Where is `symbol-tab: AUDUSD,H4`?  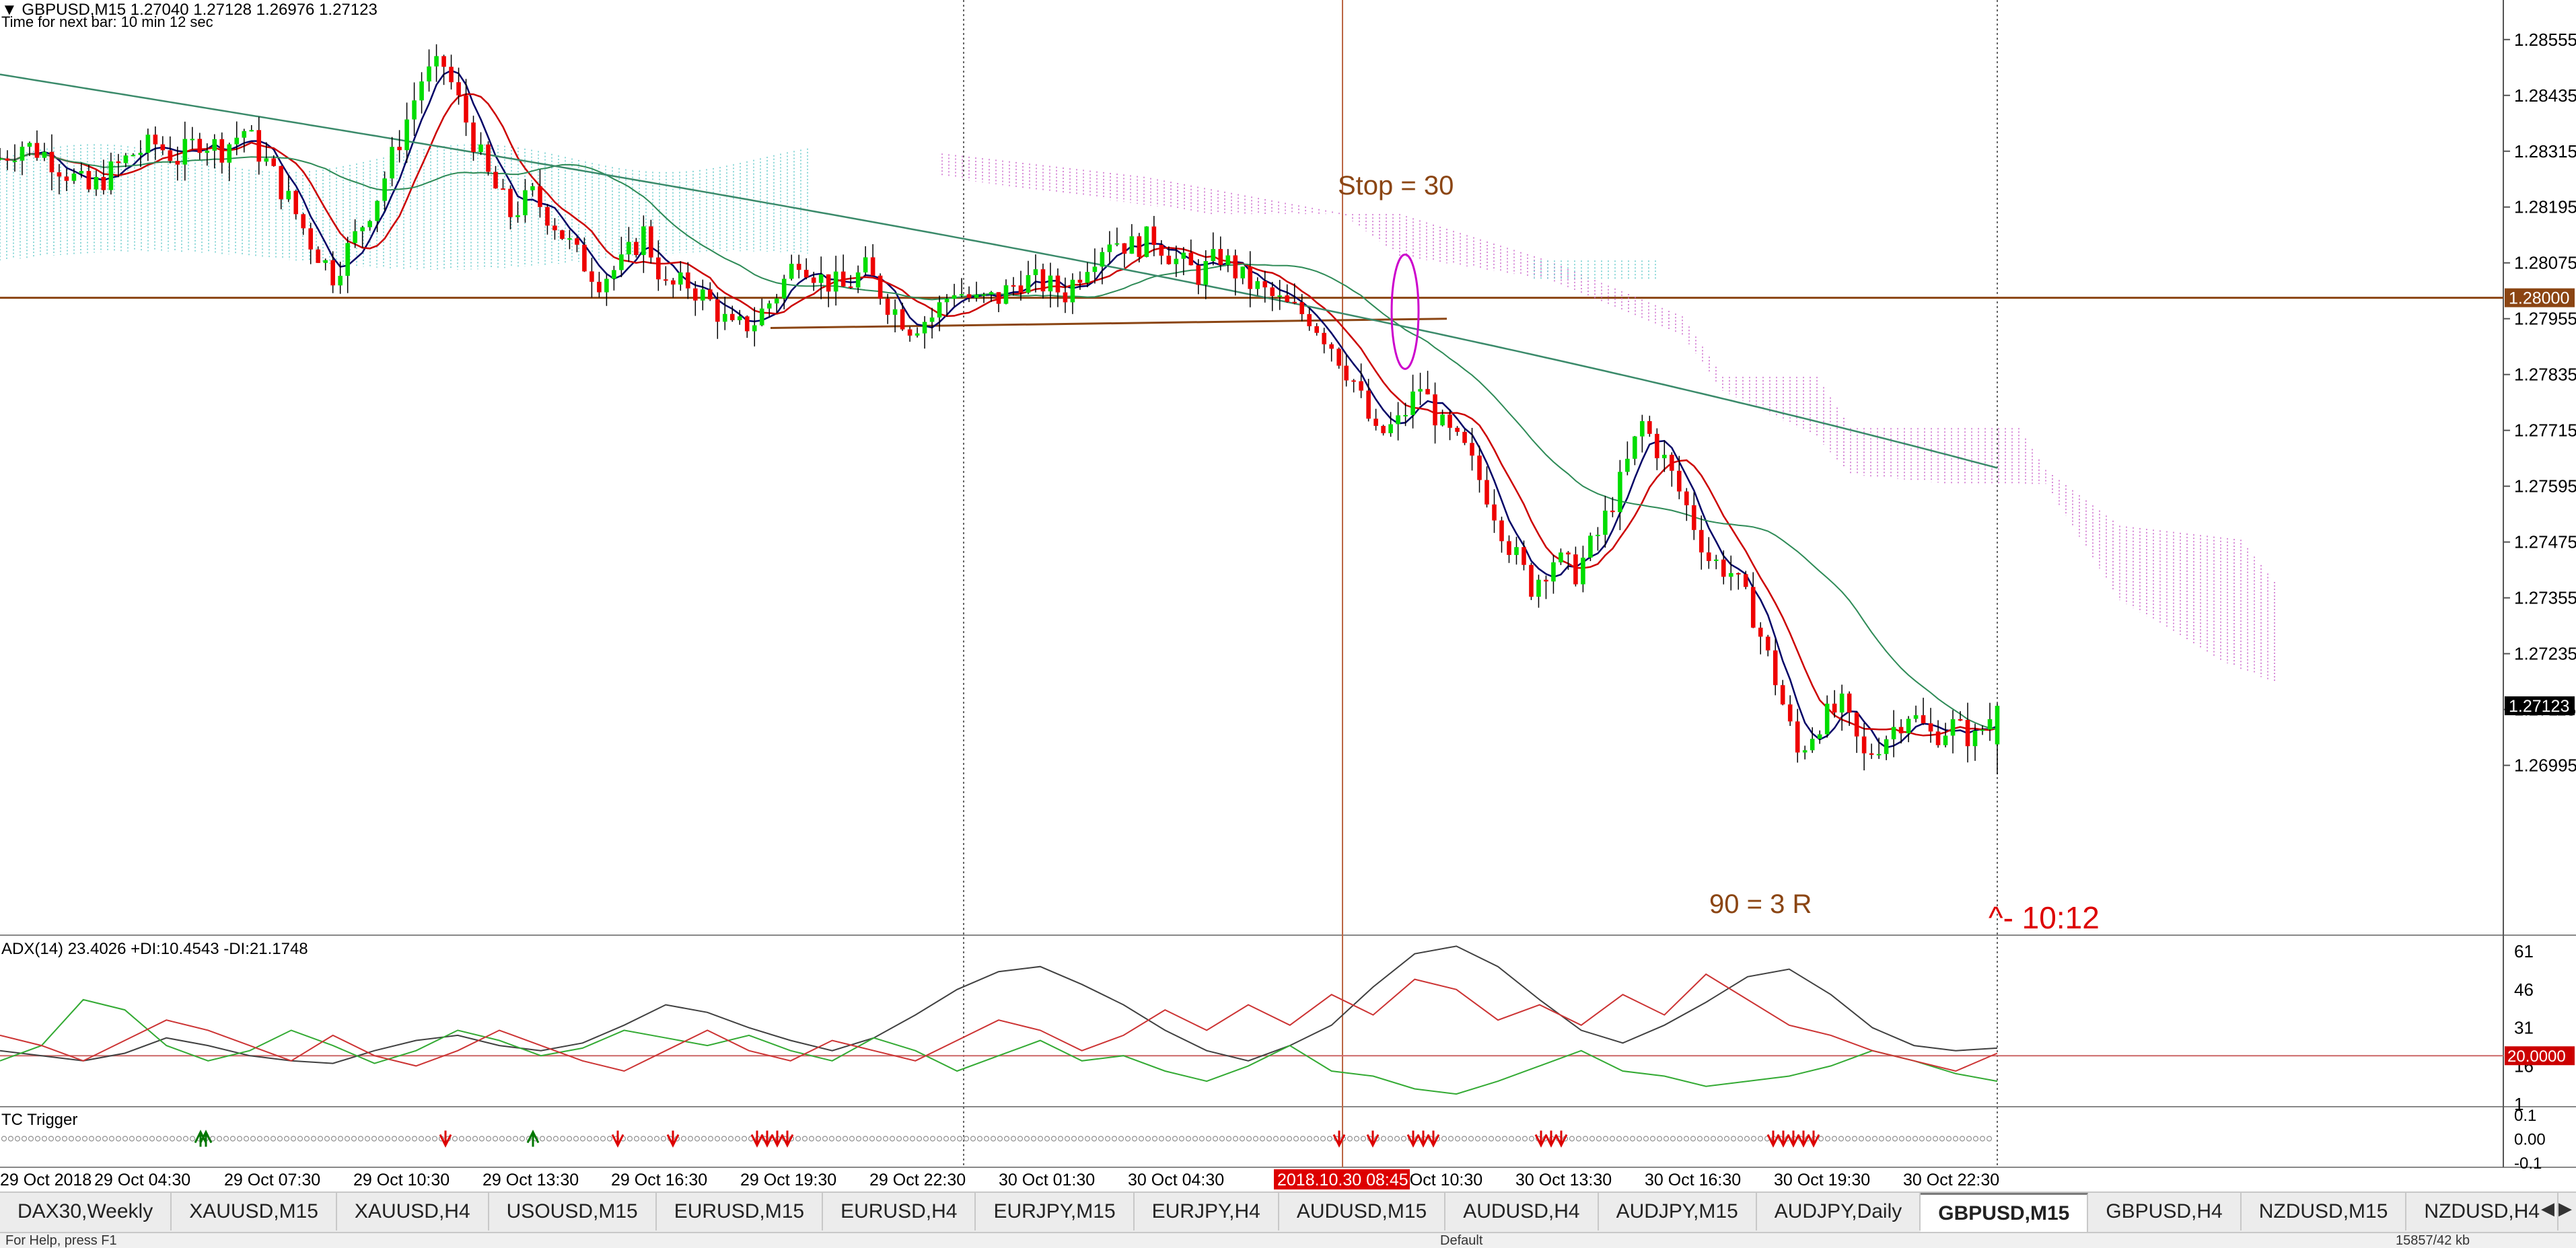 symbol-tab: AUDUSD,H4 is located at coordinates (1522, 1212).